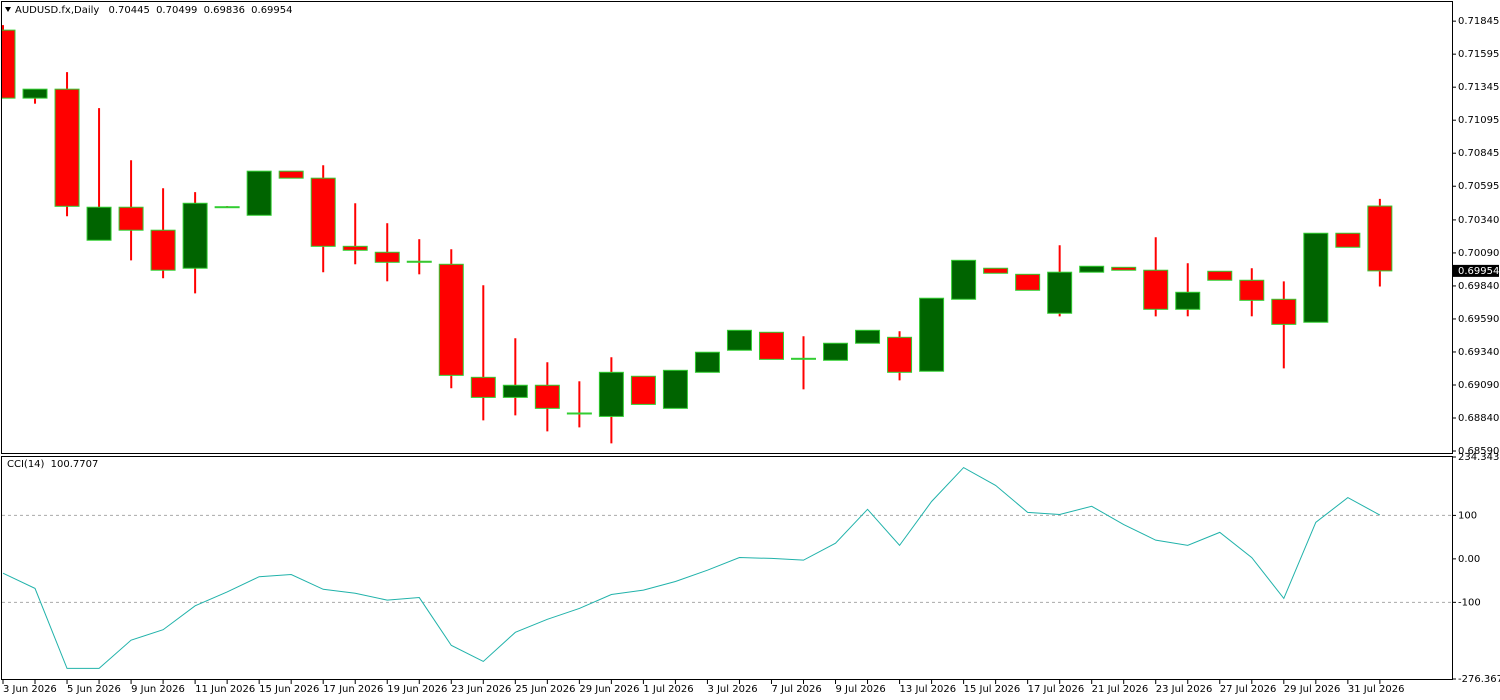 The width and height of the screenshot is (1500, 700). I want to click on y-tick-label: 0.70340, so click(1478, 220).